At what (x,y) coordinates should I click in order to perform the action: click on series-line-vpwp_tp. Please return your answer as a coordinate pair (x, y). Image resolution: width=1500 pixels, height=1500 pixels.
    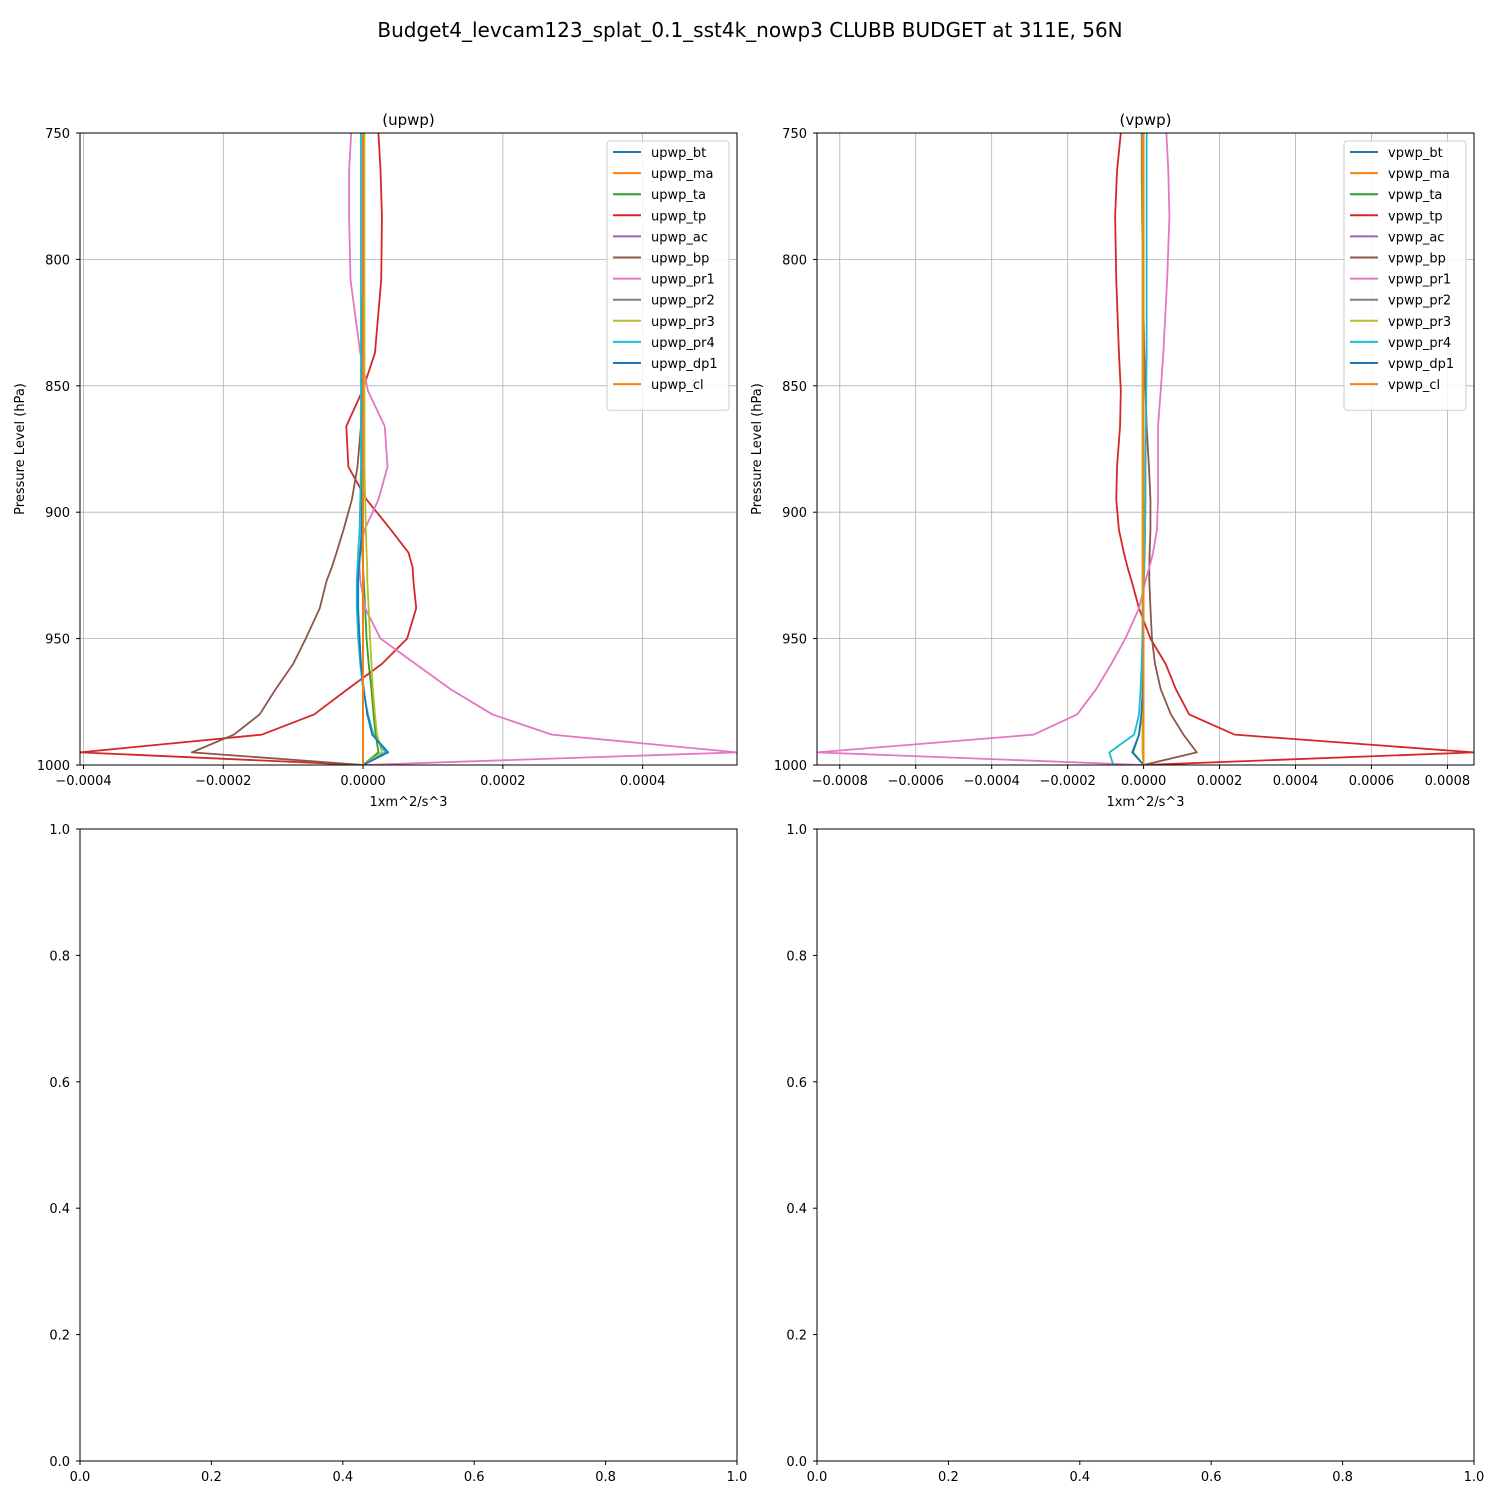
    Looking at the image, I should click on (1294, 449).